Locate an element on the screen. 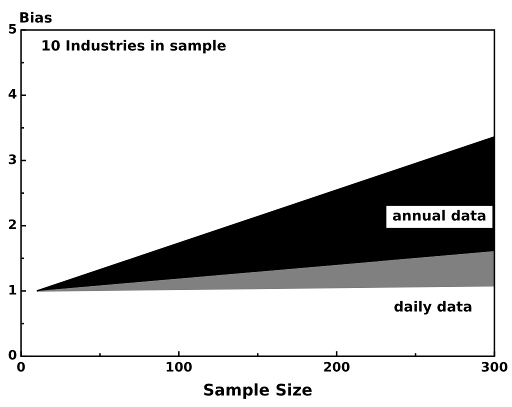  x-tick-label: 200 is located at coordinates (336, 368).